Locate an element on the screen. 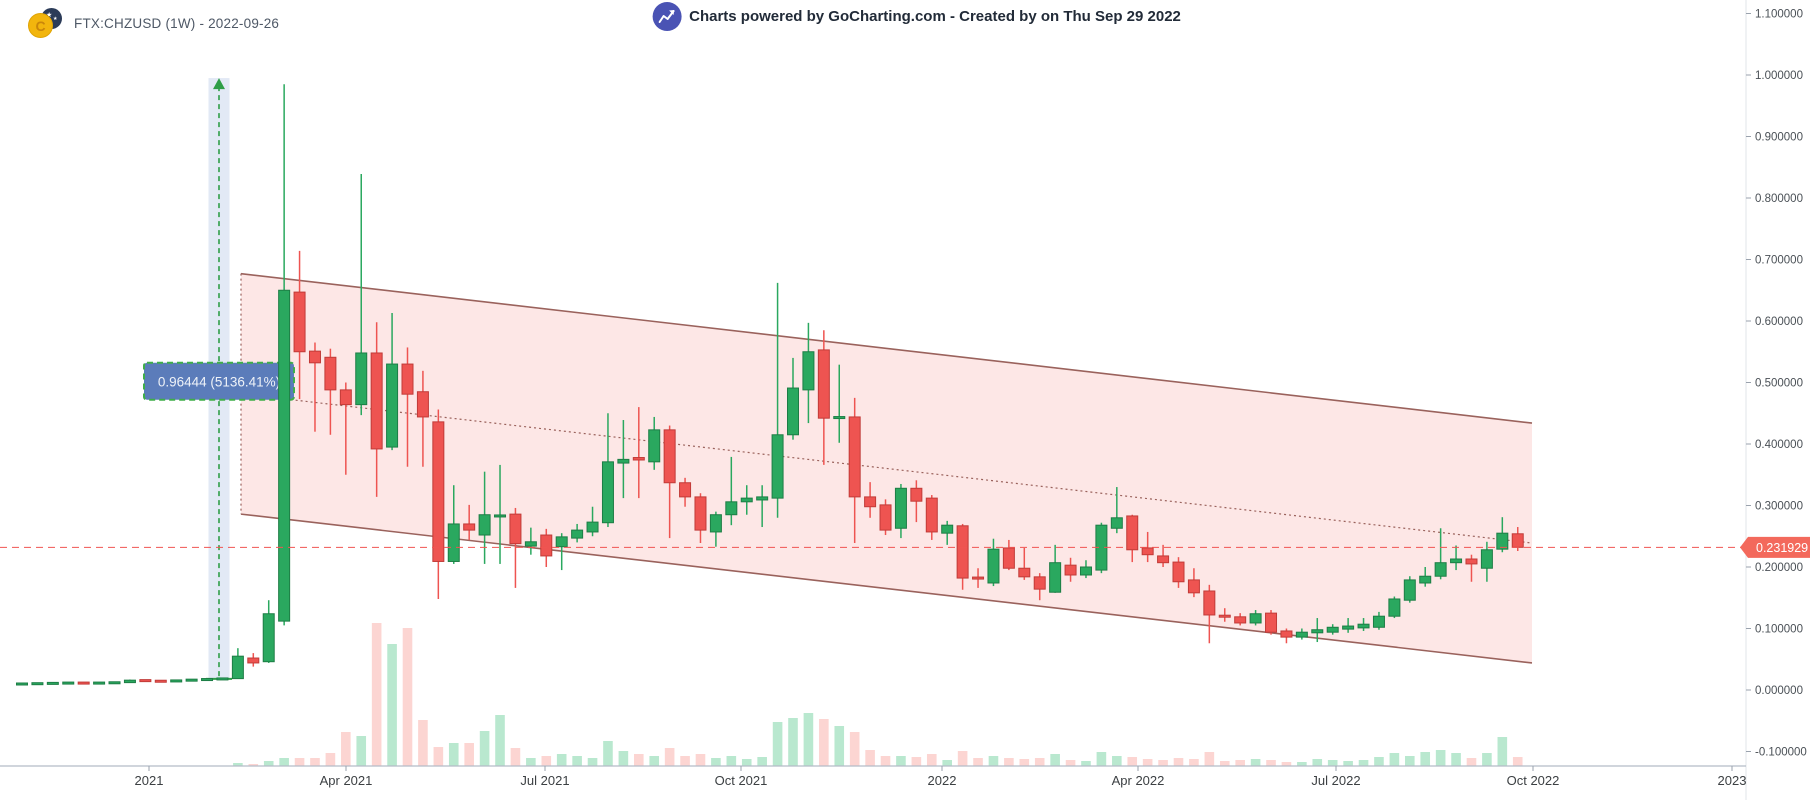 Image resolution: width=1813 pixels, height=800 pixels. price-tick-label: 0.500000 is located at coordinates (1779, 384).